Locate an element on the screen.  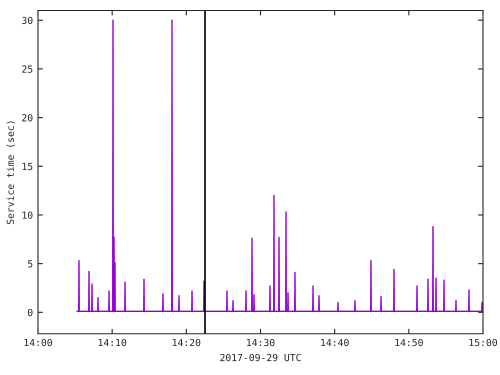
x-tick-label: 14:10 is located at coordinates (112, 342).